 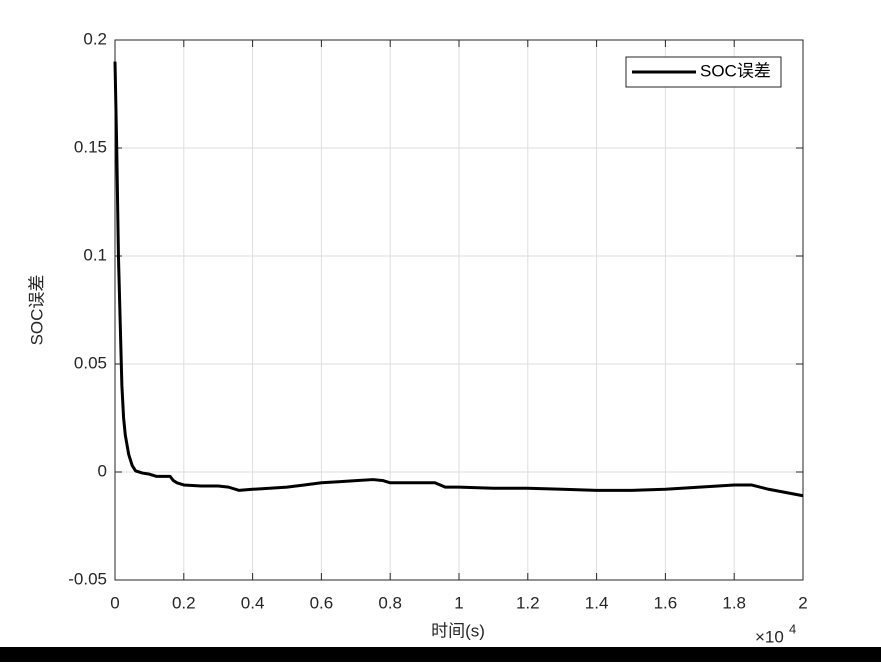 What do you see at coordinates (458, 630) in the screenshot?
I see `x-axis-label: 时间(s)` at bounding box center [458, 630].